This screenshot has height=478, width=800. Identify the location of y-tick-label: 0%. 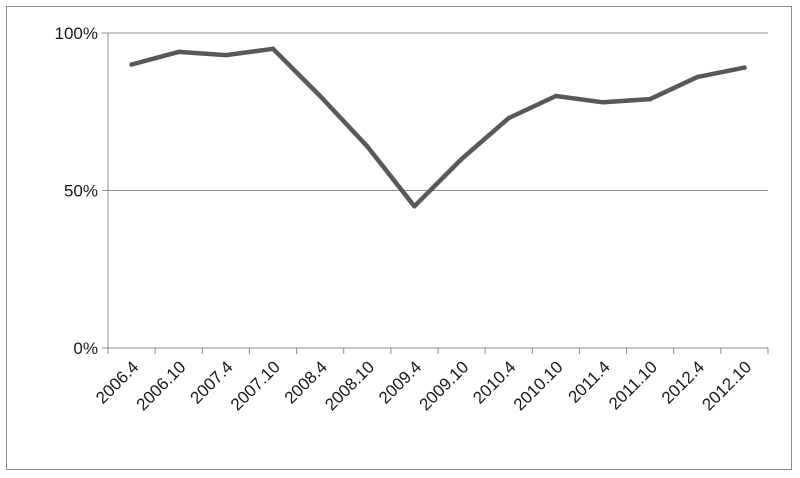
(85, 348).